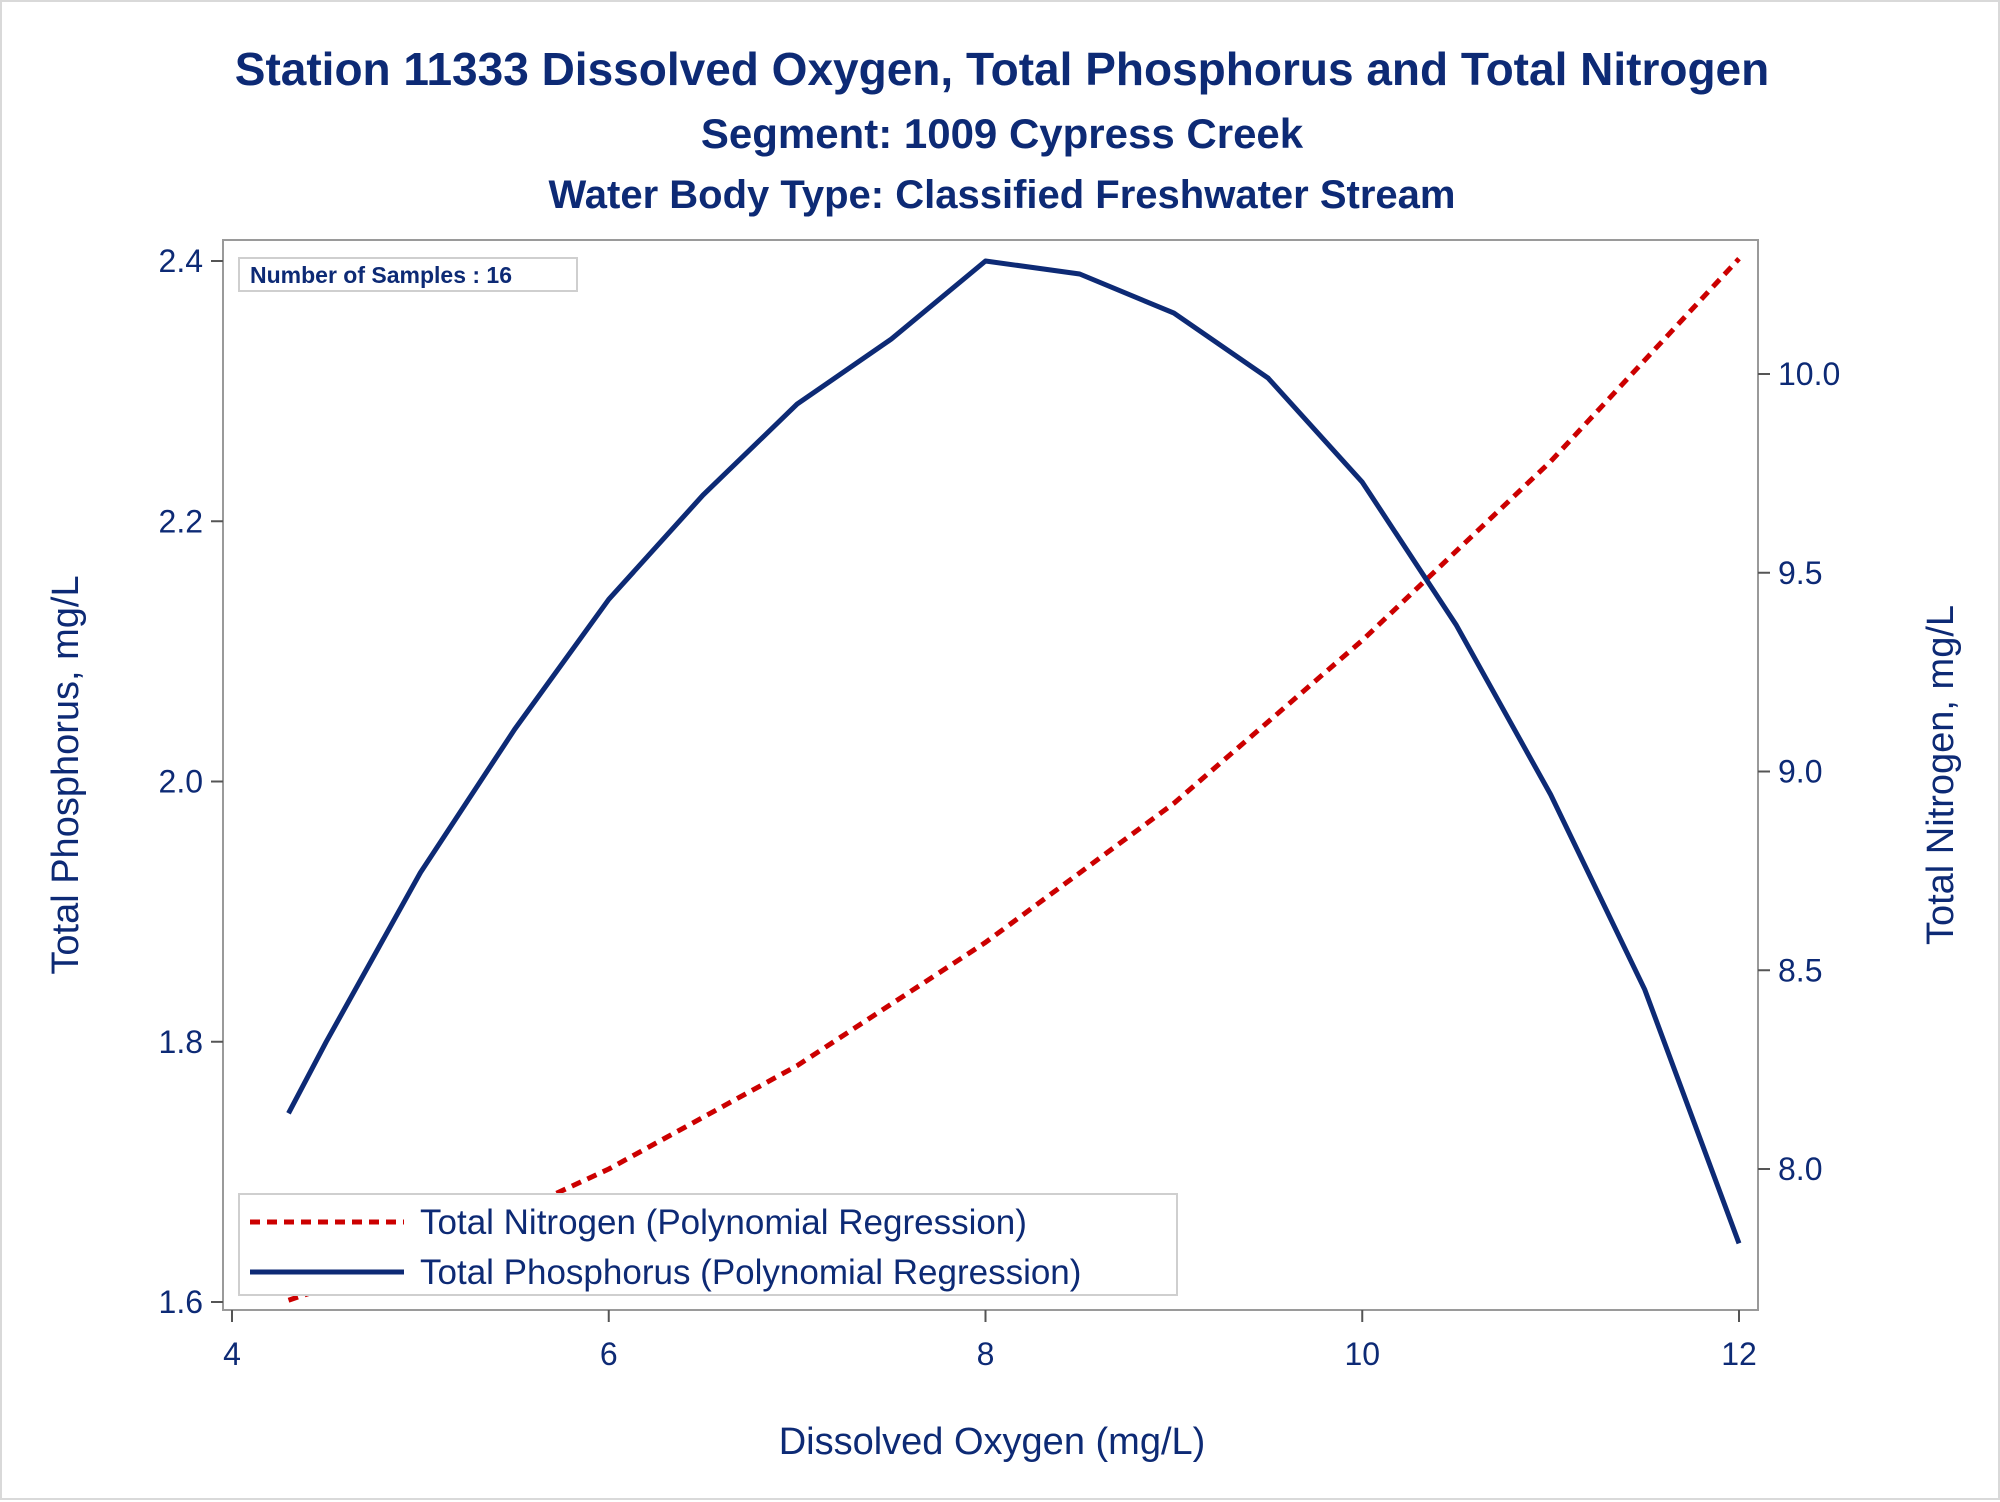  I want to click on x-axis-label: Dissolved Oxygen (mg/L), so click(992, 1442).